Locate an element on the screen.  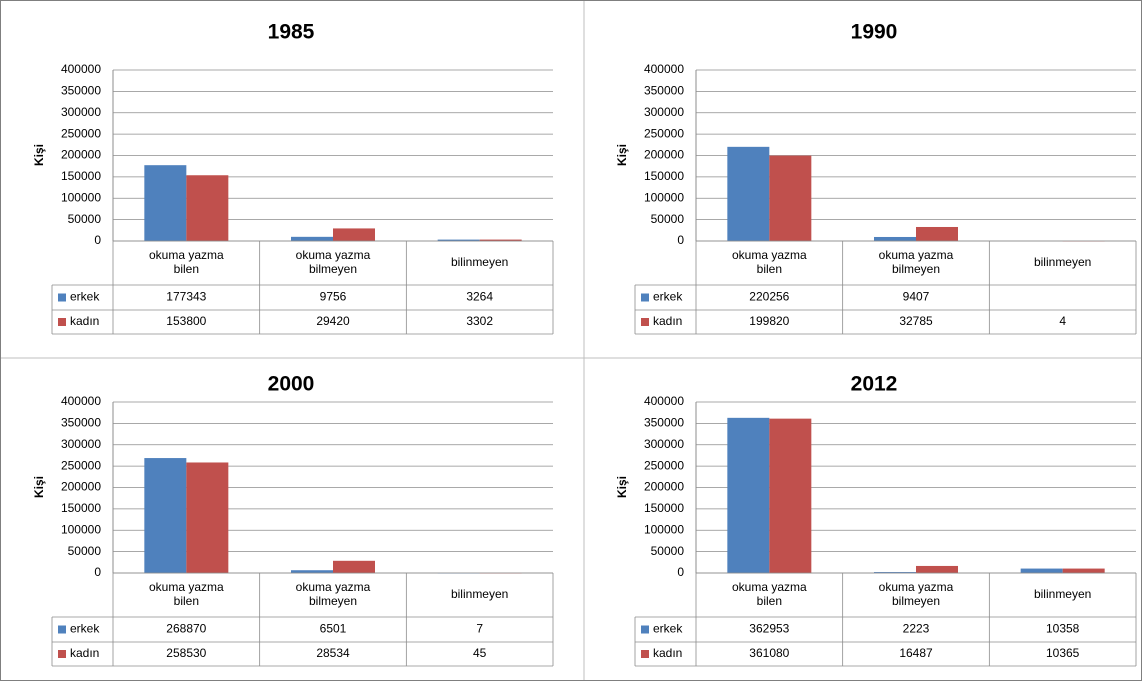
table-value: 10365 is located at coordinates (1063, 653).